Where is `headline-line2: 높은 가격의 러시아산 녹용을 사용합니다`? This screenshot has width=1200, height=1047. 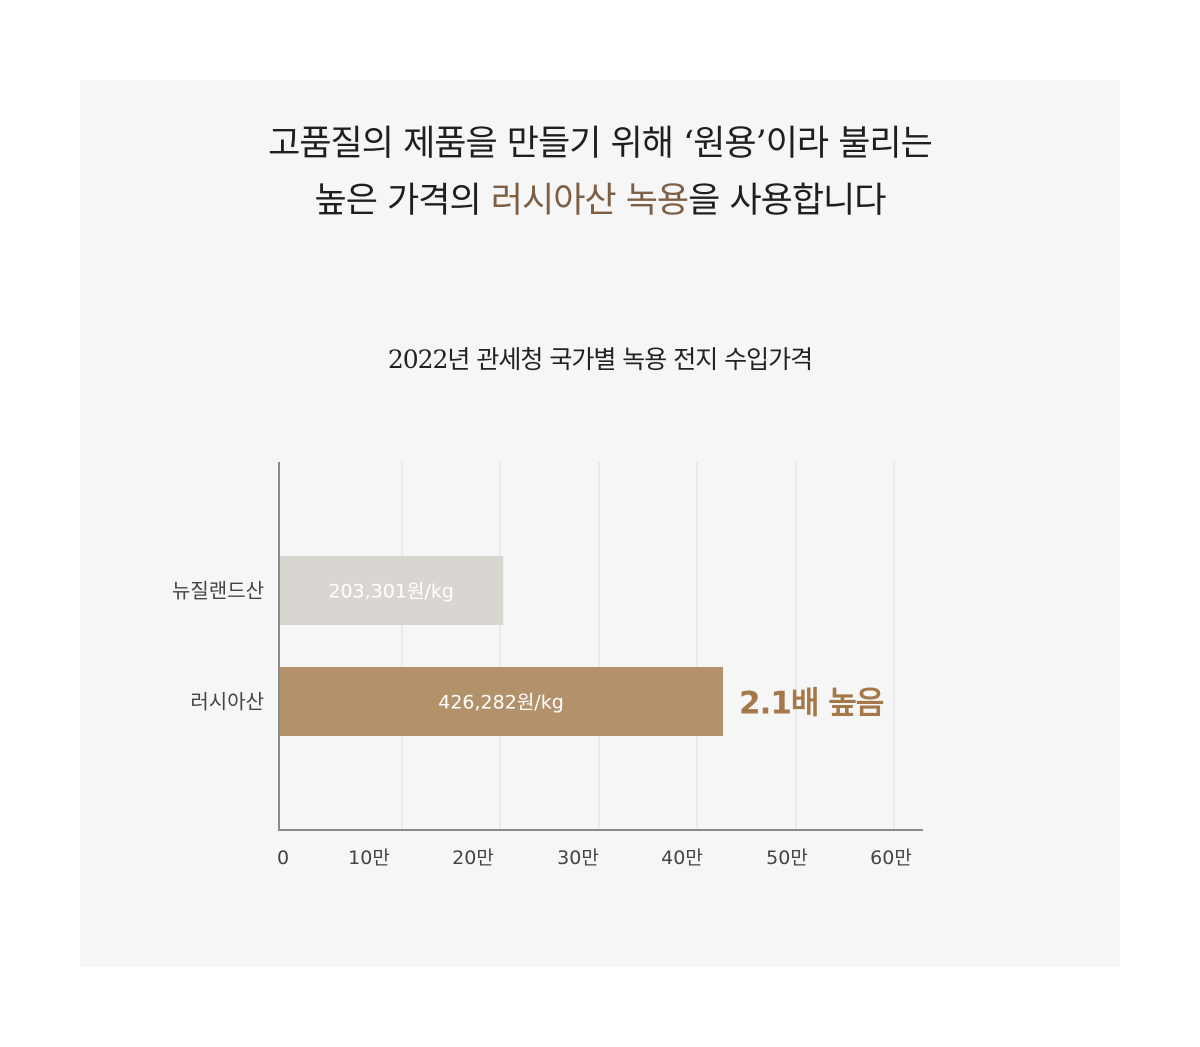 headline-line2: 높은 가격의 러시아산 녹용을 사용합니다 is located at coordinates (600, 201).